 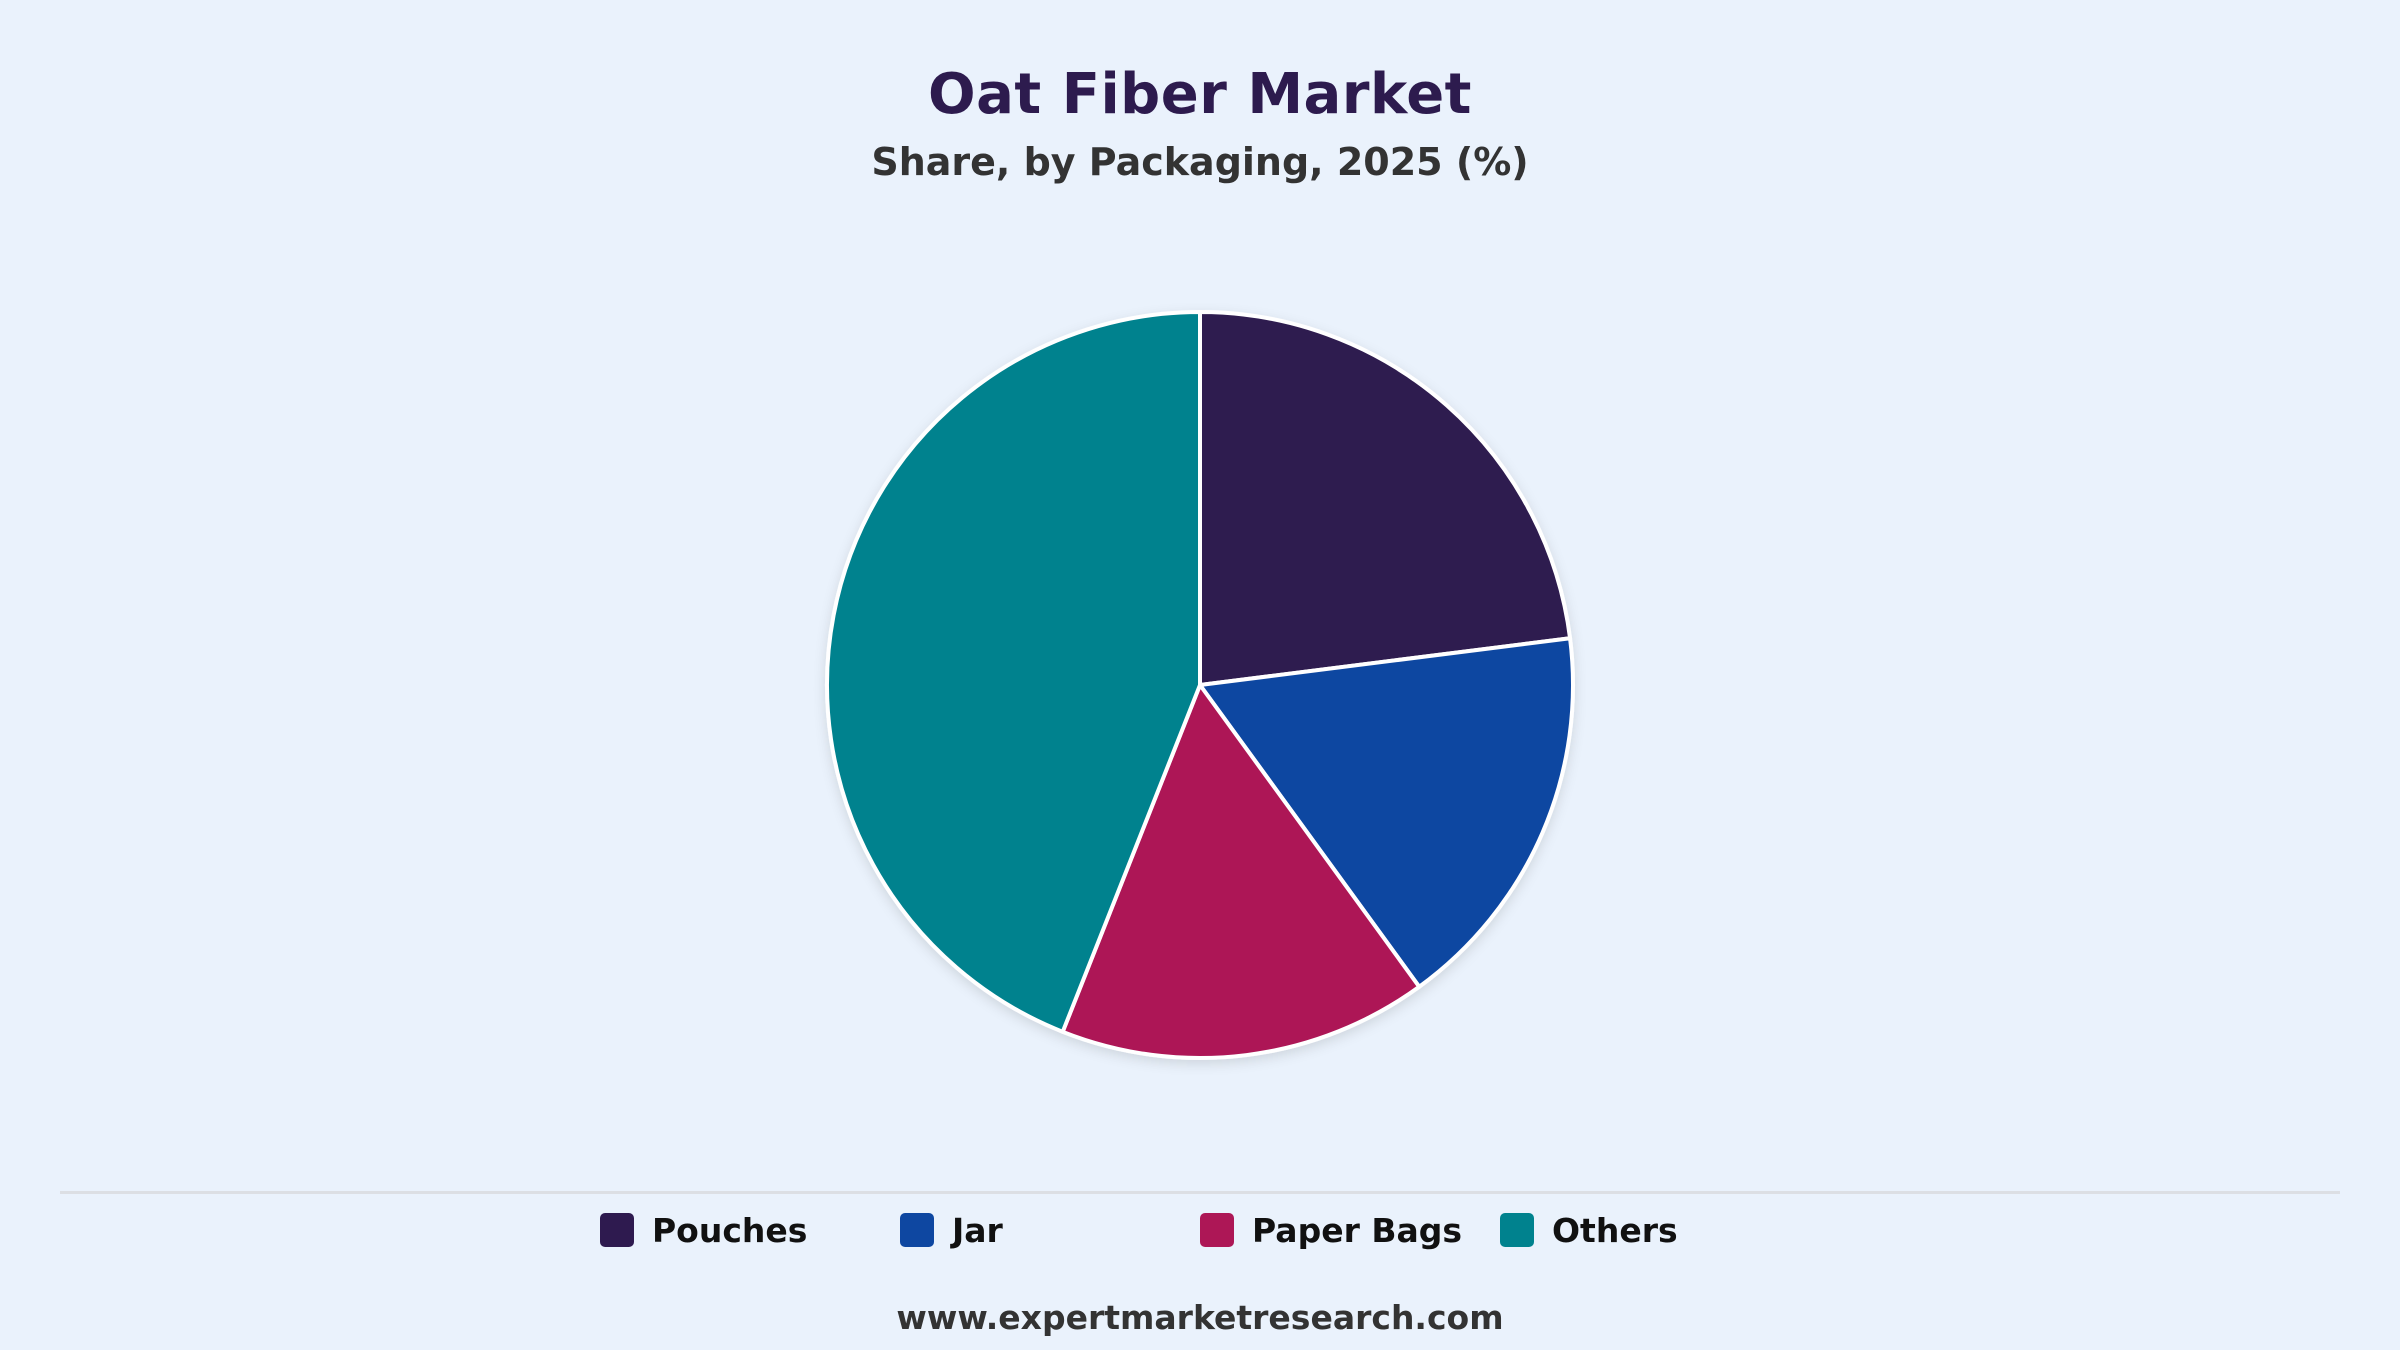 I want to click on legend-item-jar: Jar, so click(x=951, y=1230).